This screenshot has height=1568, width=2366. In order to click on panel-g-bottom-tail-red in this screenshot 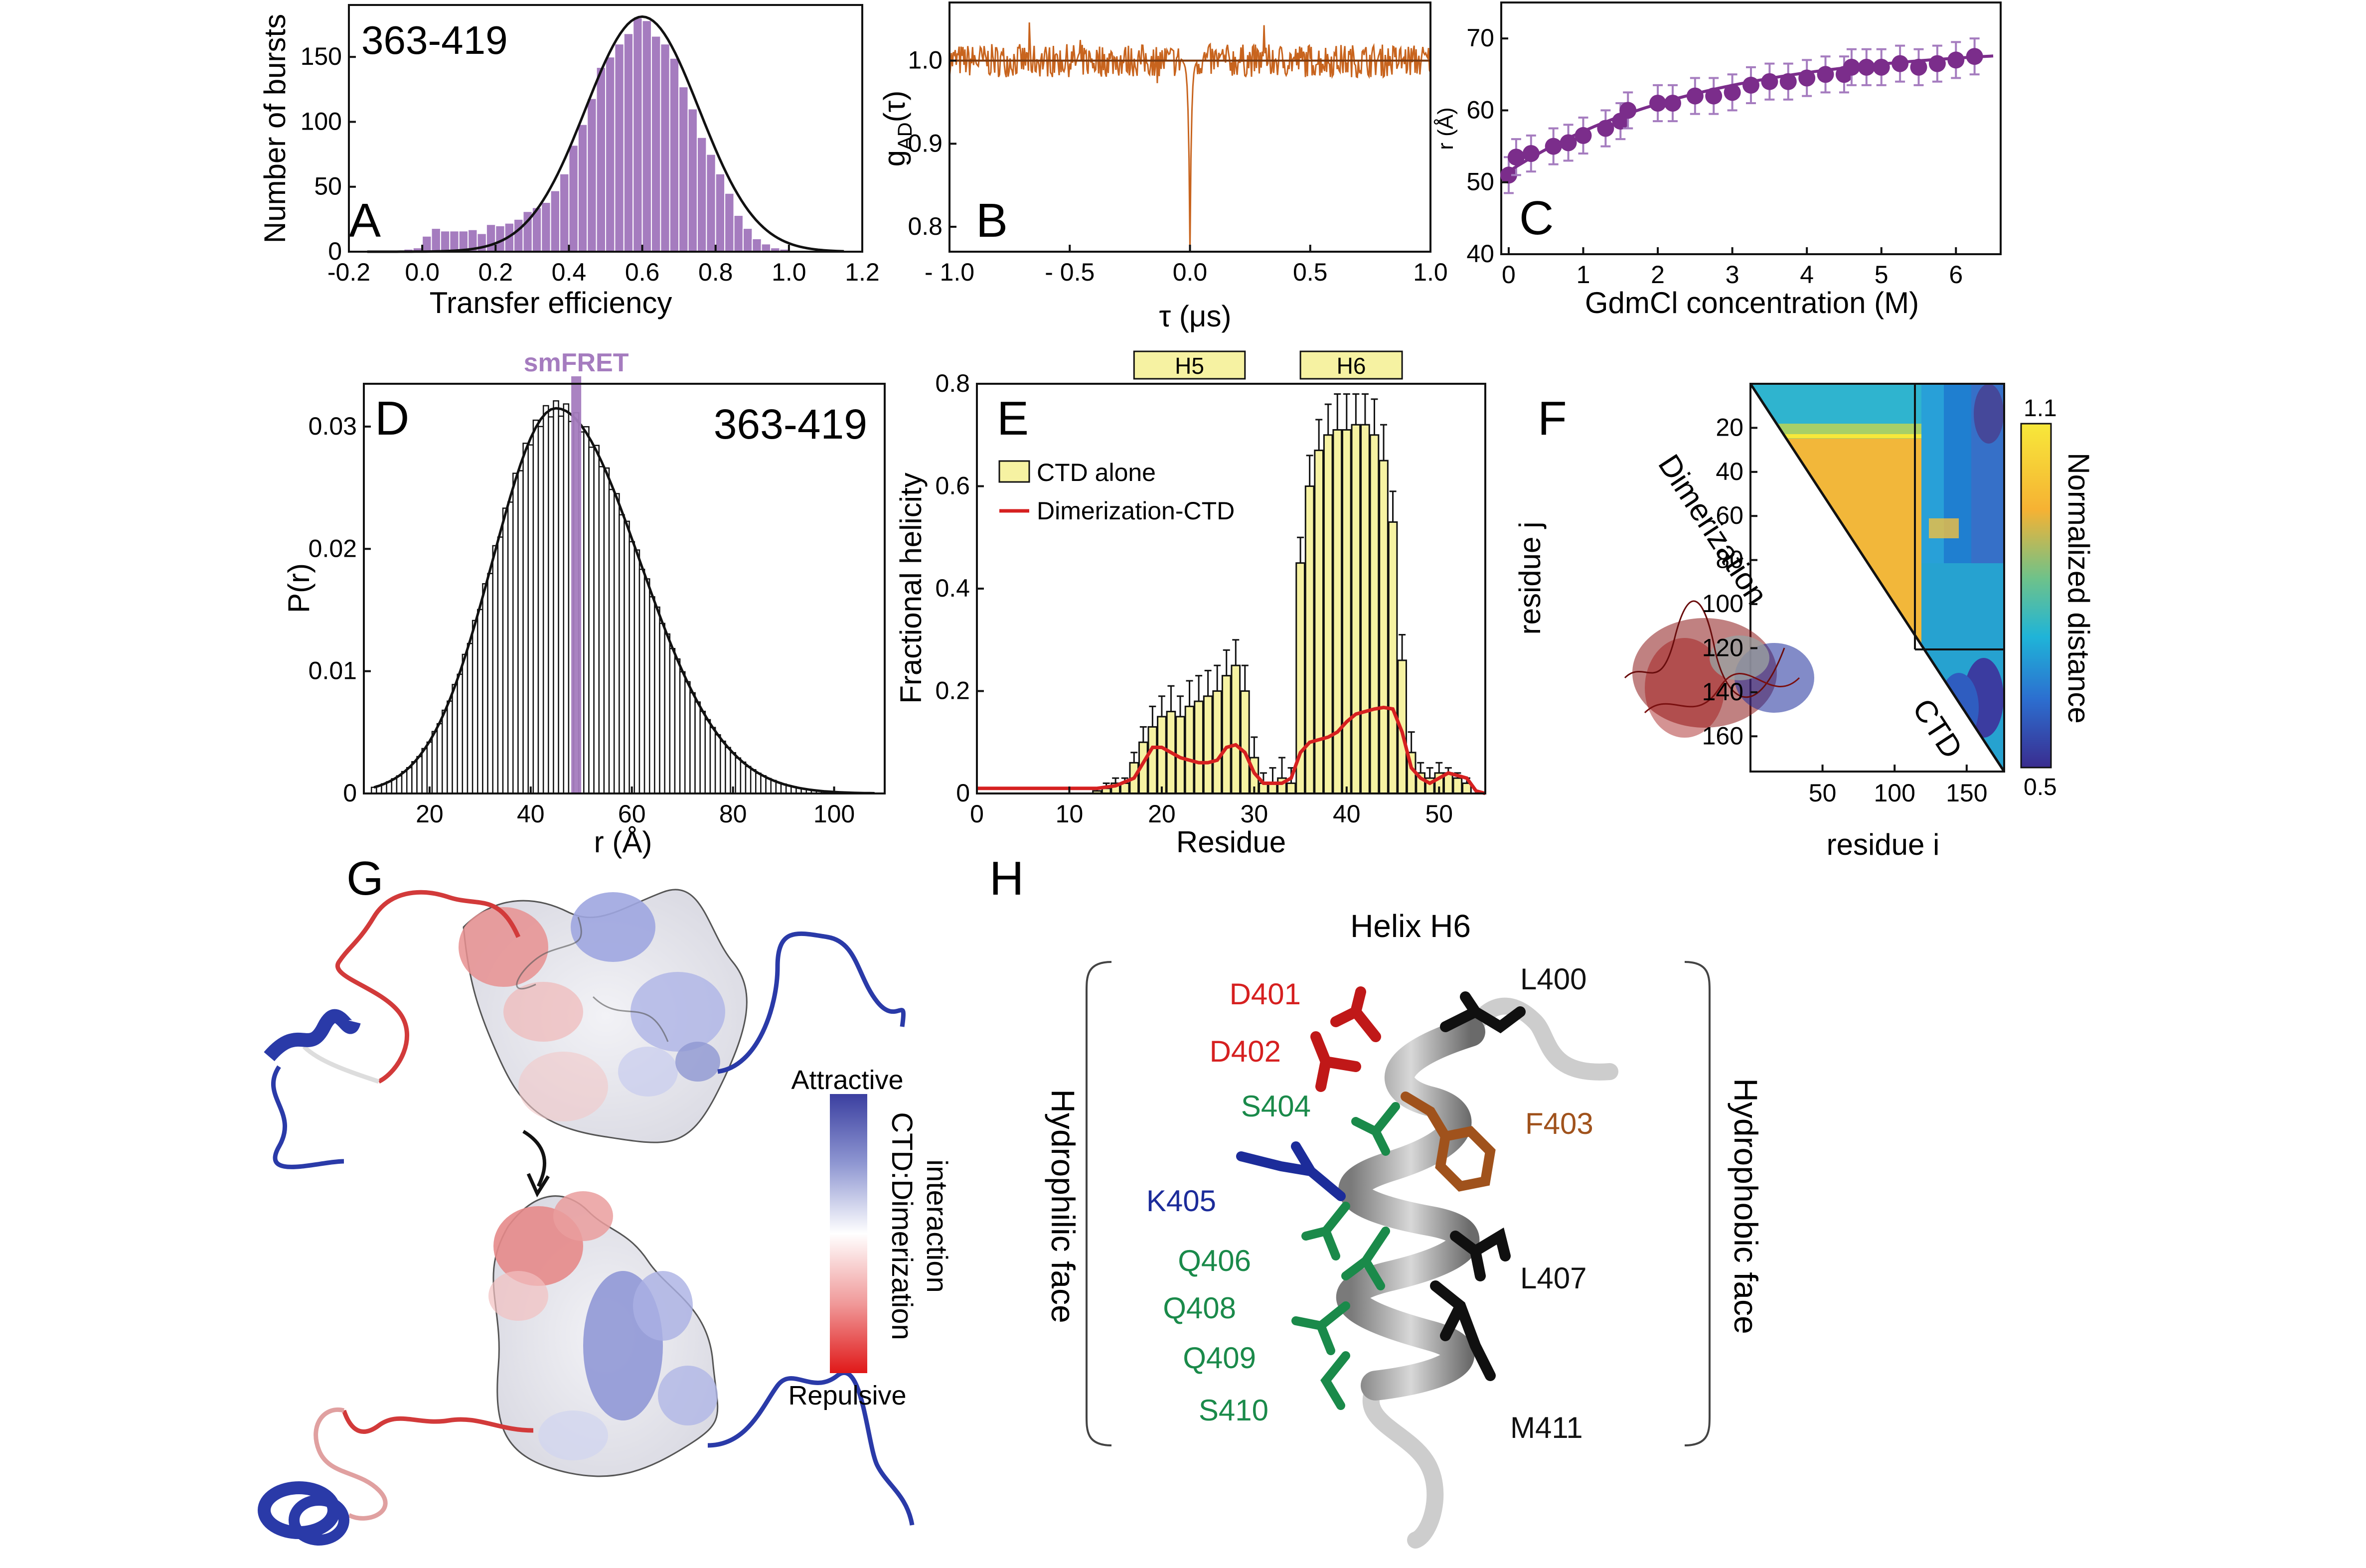, I will do `click(437, 1422)`.